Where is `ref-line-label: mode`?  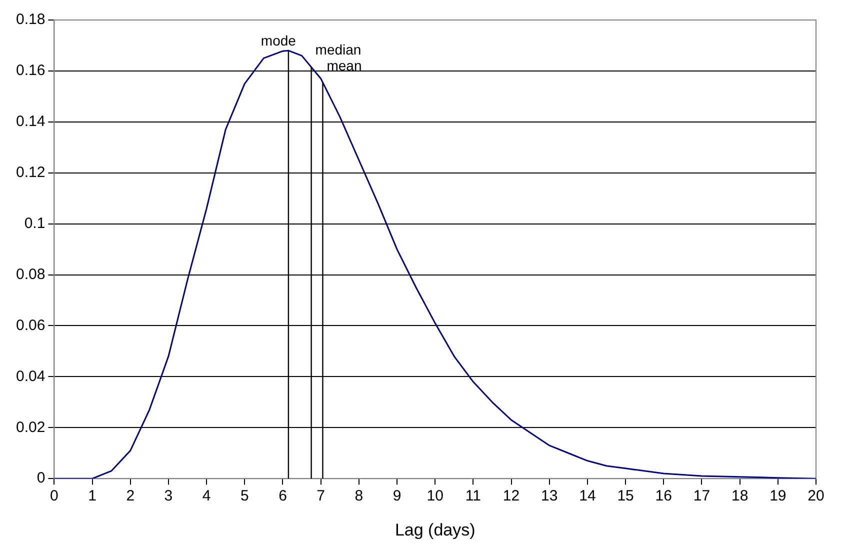
ref-line-label: mode is located at coordinates (278, 40).